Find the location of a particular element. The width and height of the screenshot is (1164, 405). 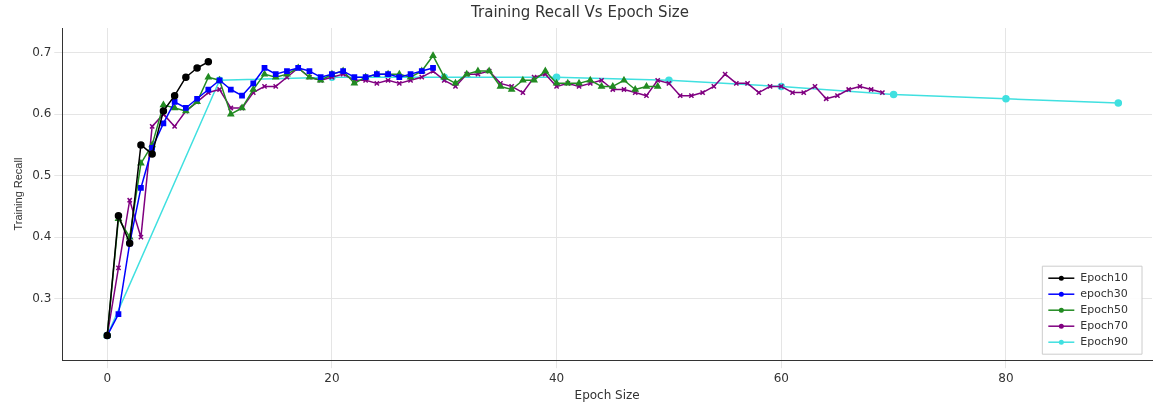

legend-label: Epoch50 is located at coordinates (1104, 310).